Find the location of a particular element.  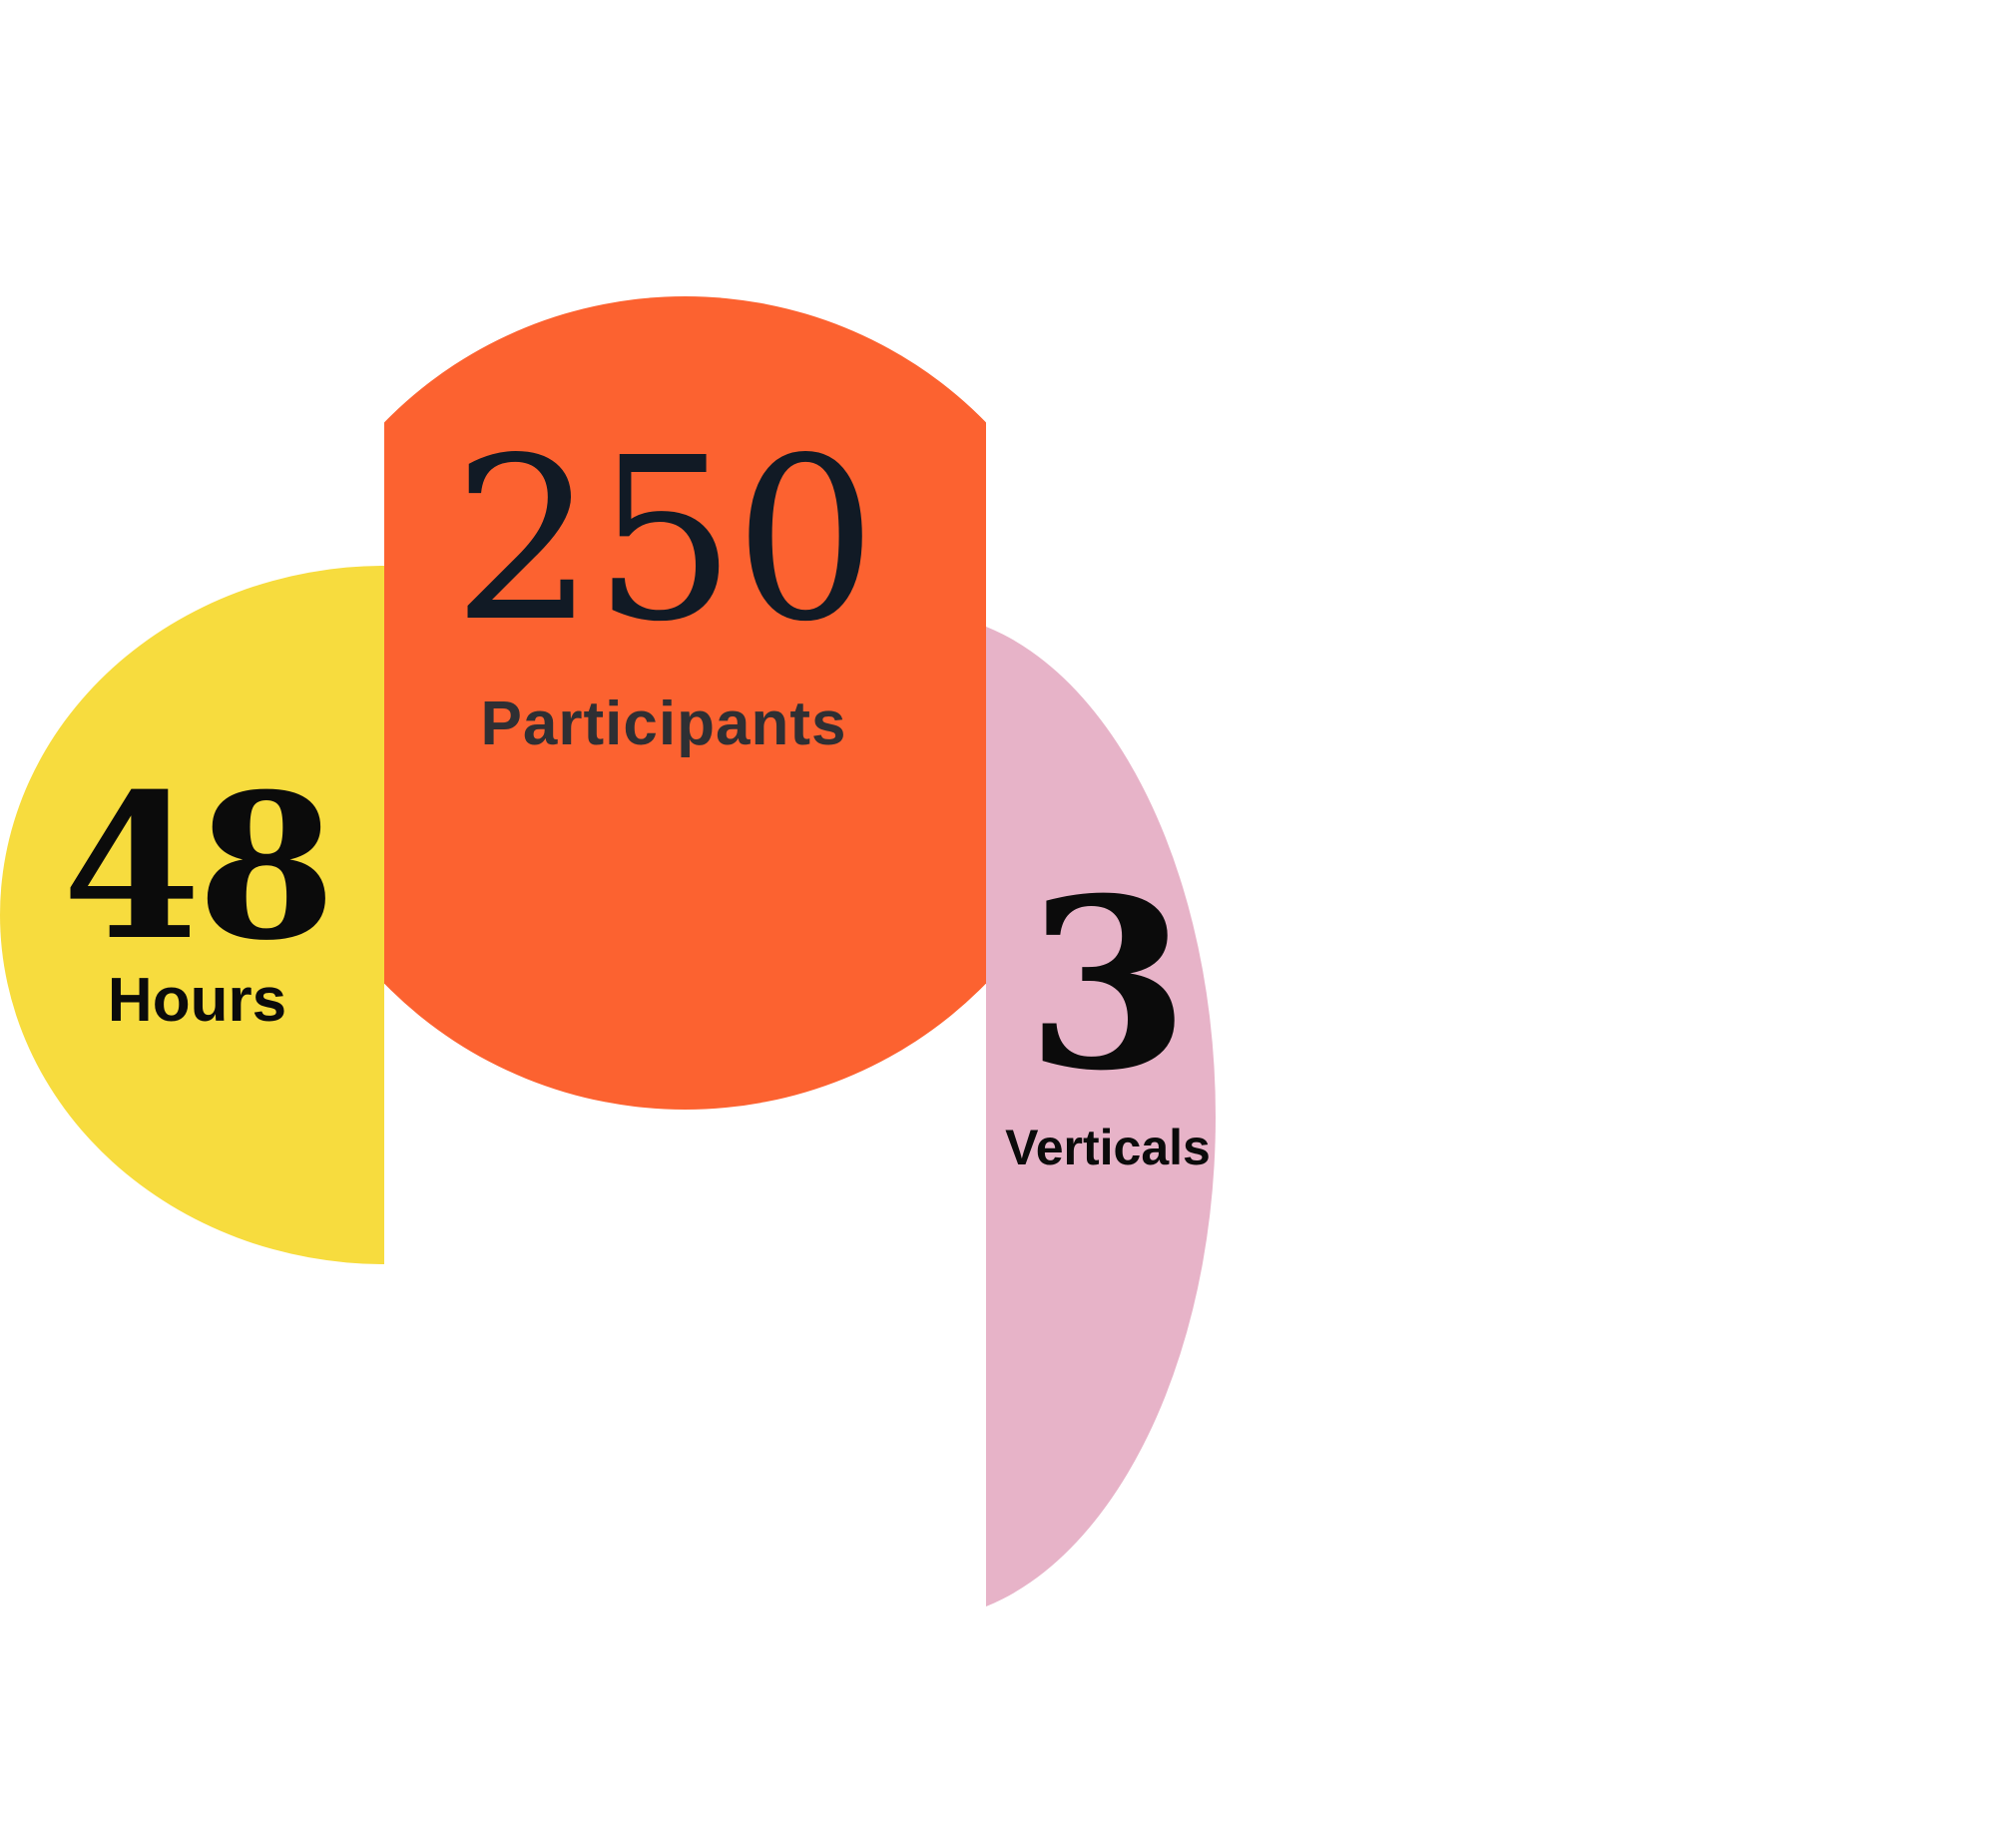

verticals-number: 3 is located at coordinates (1108, 985).